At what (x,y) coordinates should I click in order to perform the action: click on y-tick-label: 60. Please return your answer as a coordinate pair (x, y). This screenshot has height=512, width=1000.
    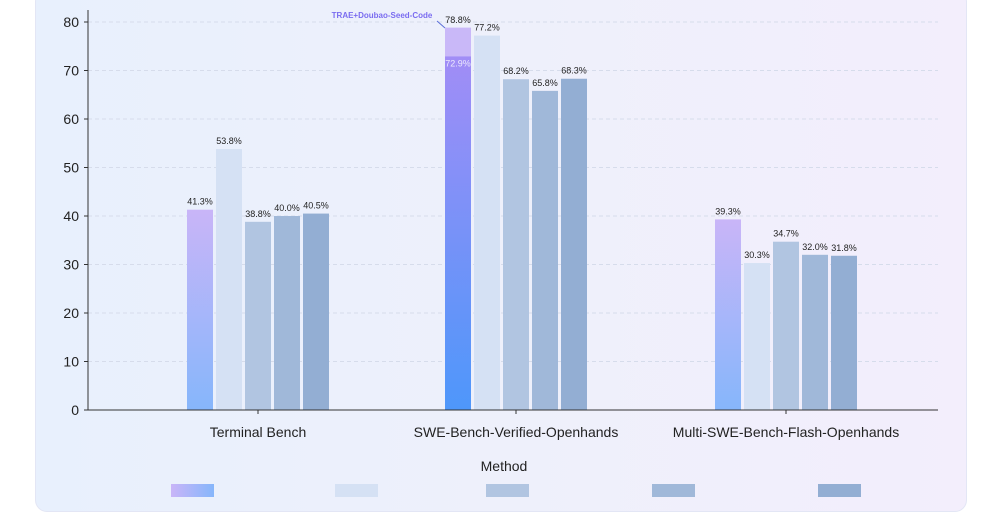
    Looking at the image, I should click on (71, 119).